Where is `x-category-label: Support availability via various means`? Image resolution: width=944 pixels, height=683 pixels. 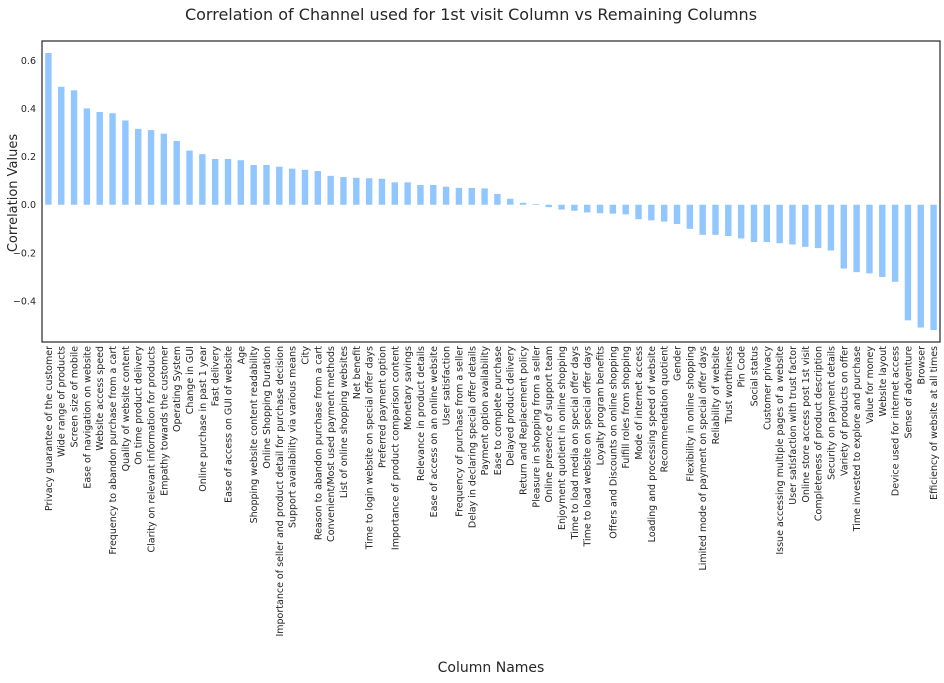
x-category-label: Support availability via various means is located at coordinates (293, 437).